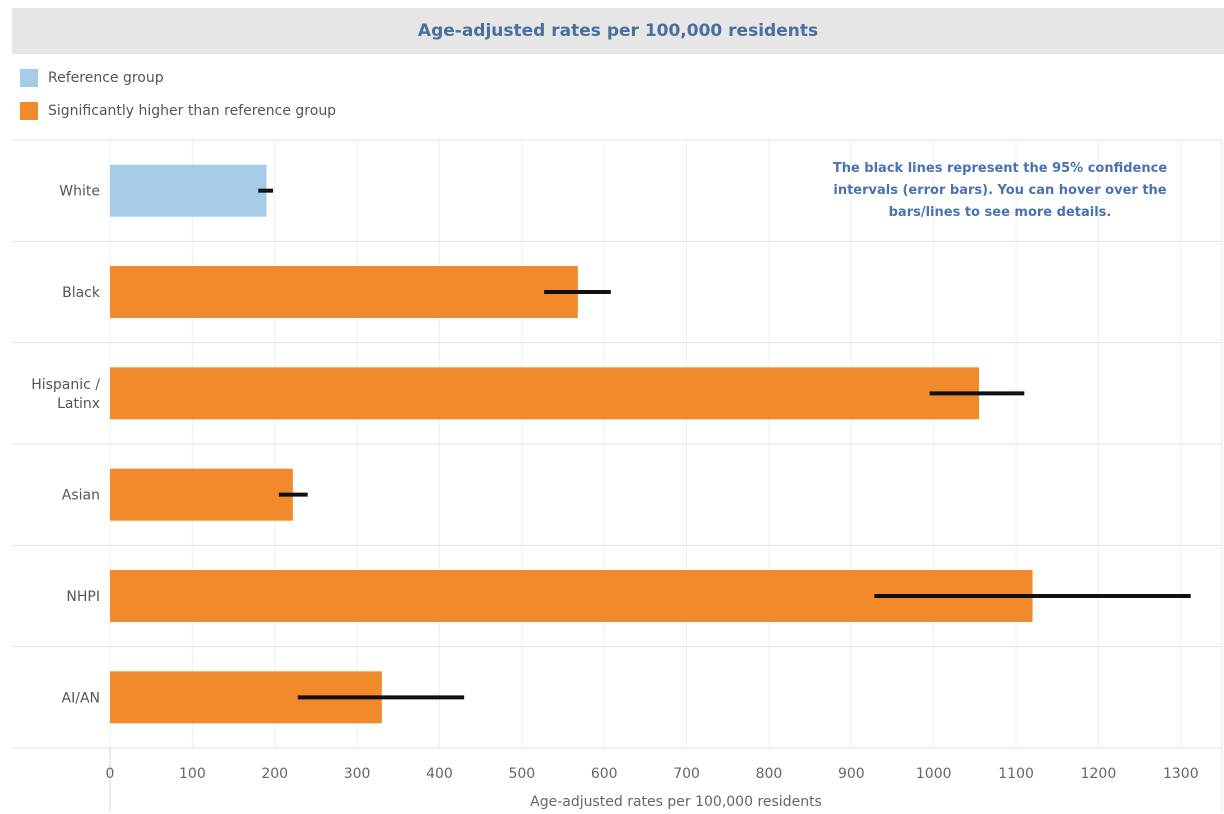 Image resolution: width=1224 pixels, height=814 pixels. What do you see at coordinates (29, 78) in the screenshot?
I see `legend-swatch-reference` at bounding box center [29, 78].